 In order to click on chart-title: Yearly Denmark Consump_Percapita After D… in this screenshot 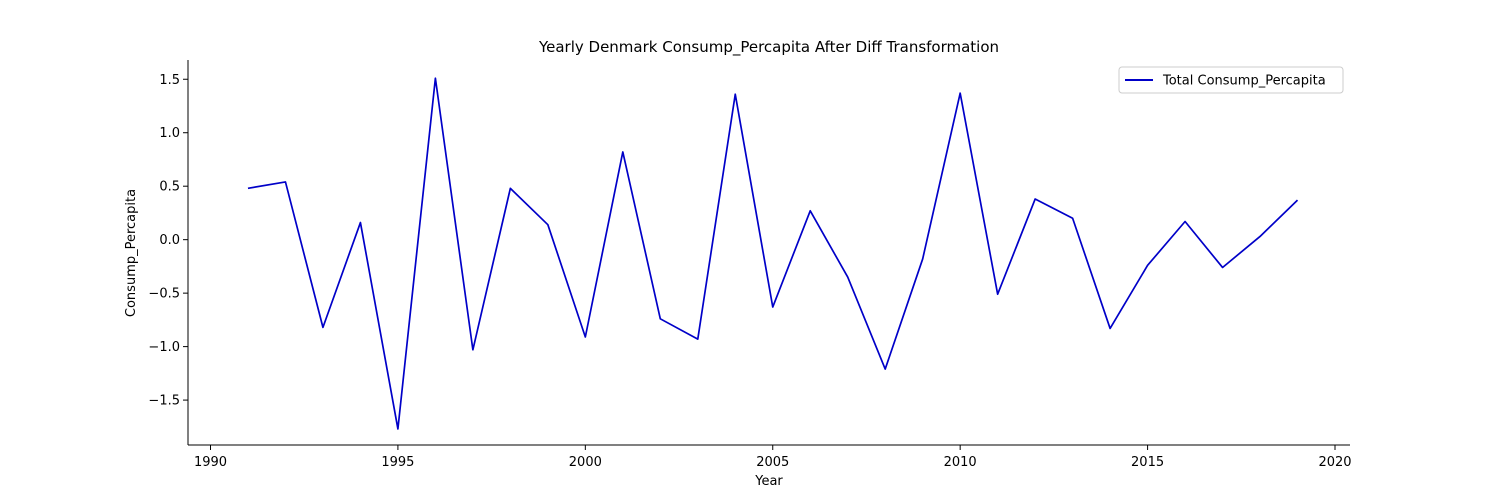, I will do `click(768, 47)`.